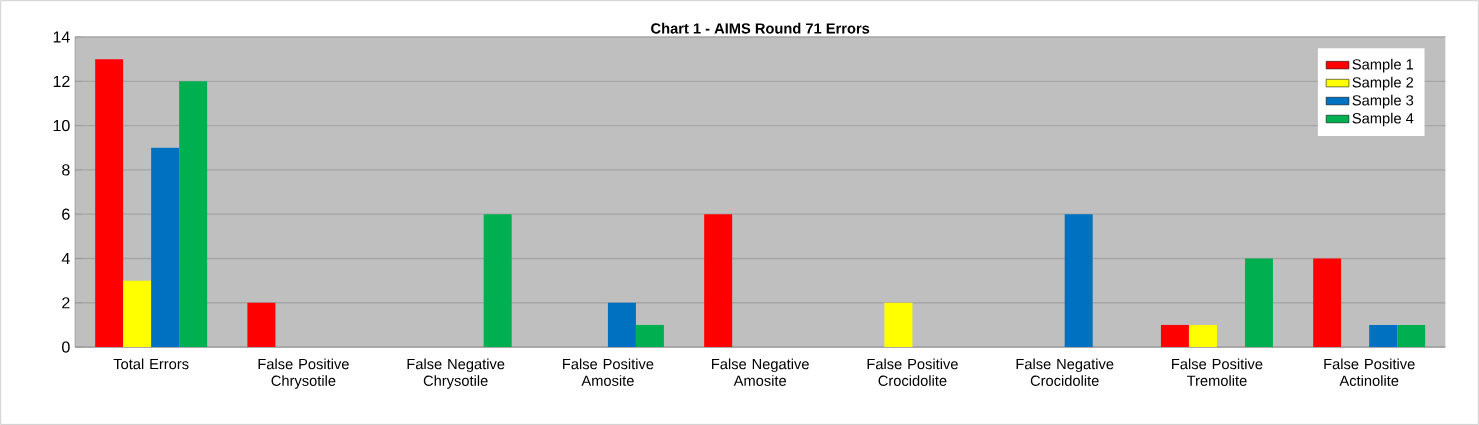  What do you see at coordinates (66, 214) in the screenshot?
I see `y-tick-label: 6` at bounding box center [66, 214].